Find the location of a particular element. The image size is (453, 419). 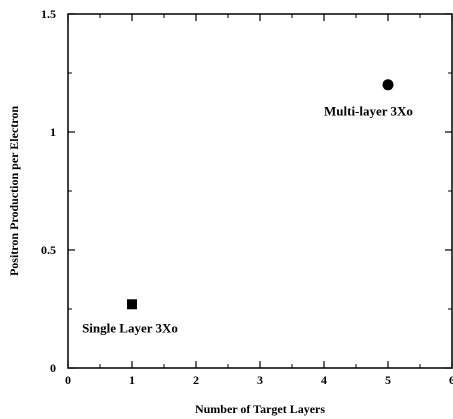

y-tick-label: 1 is located at coordinates (53, 132).